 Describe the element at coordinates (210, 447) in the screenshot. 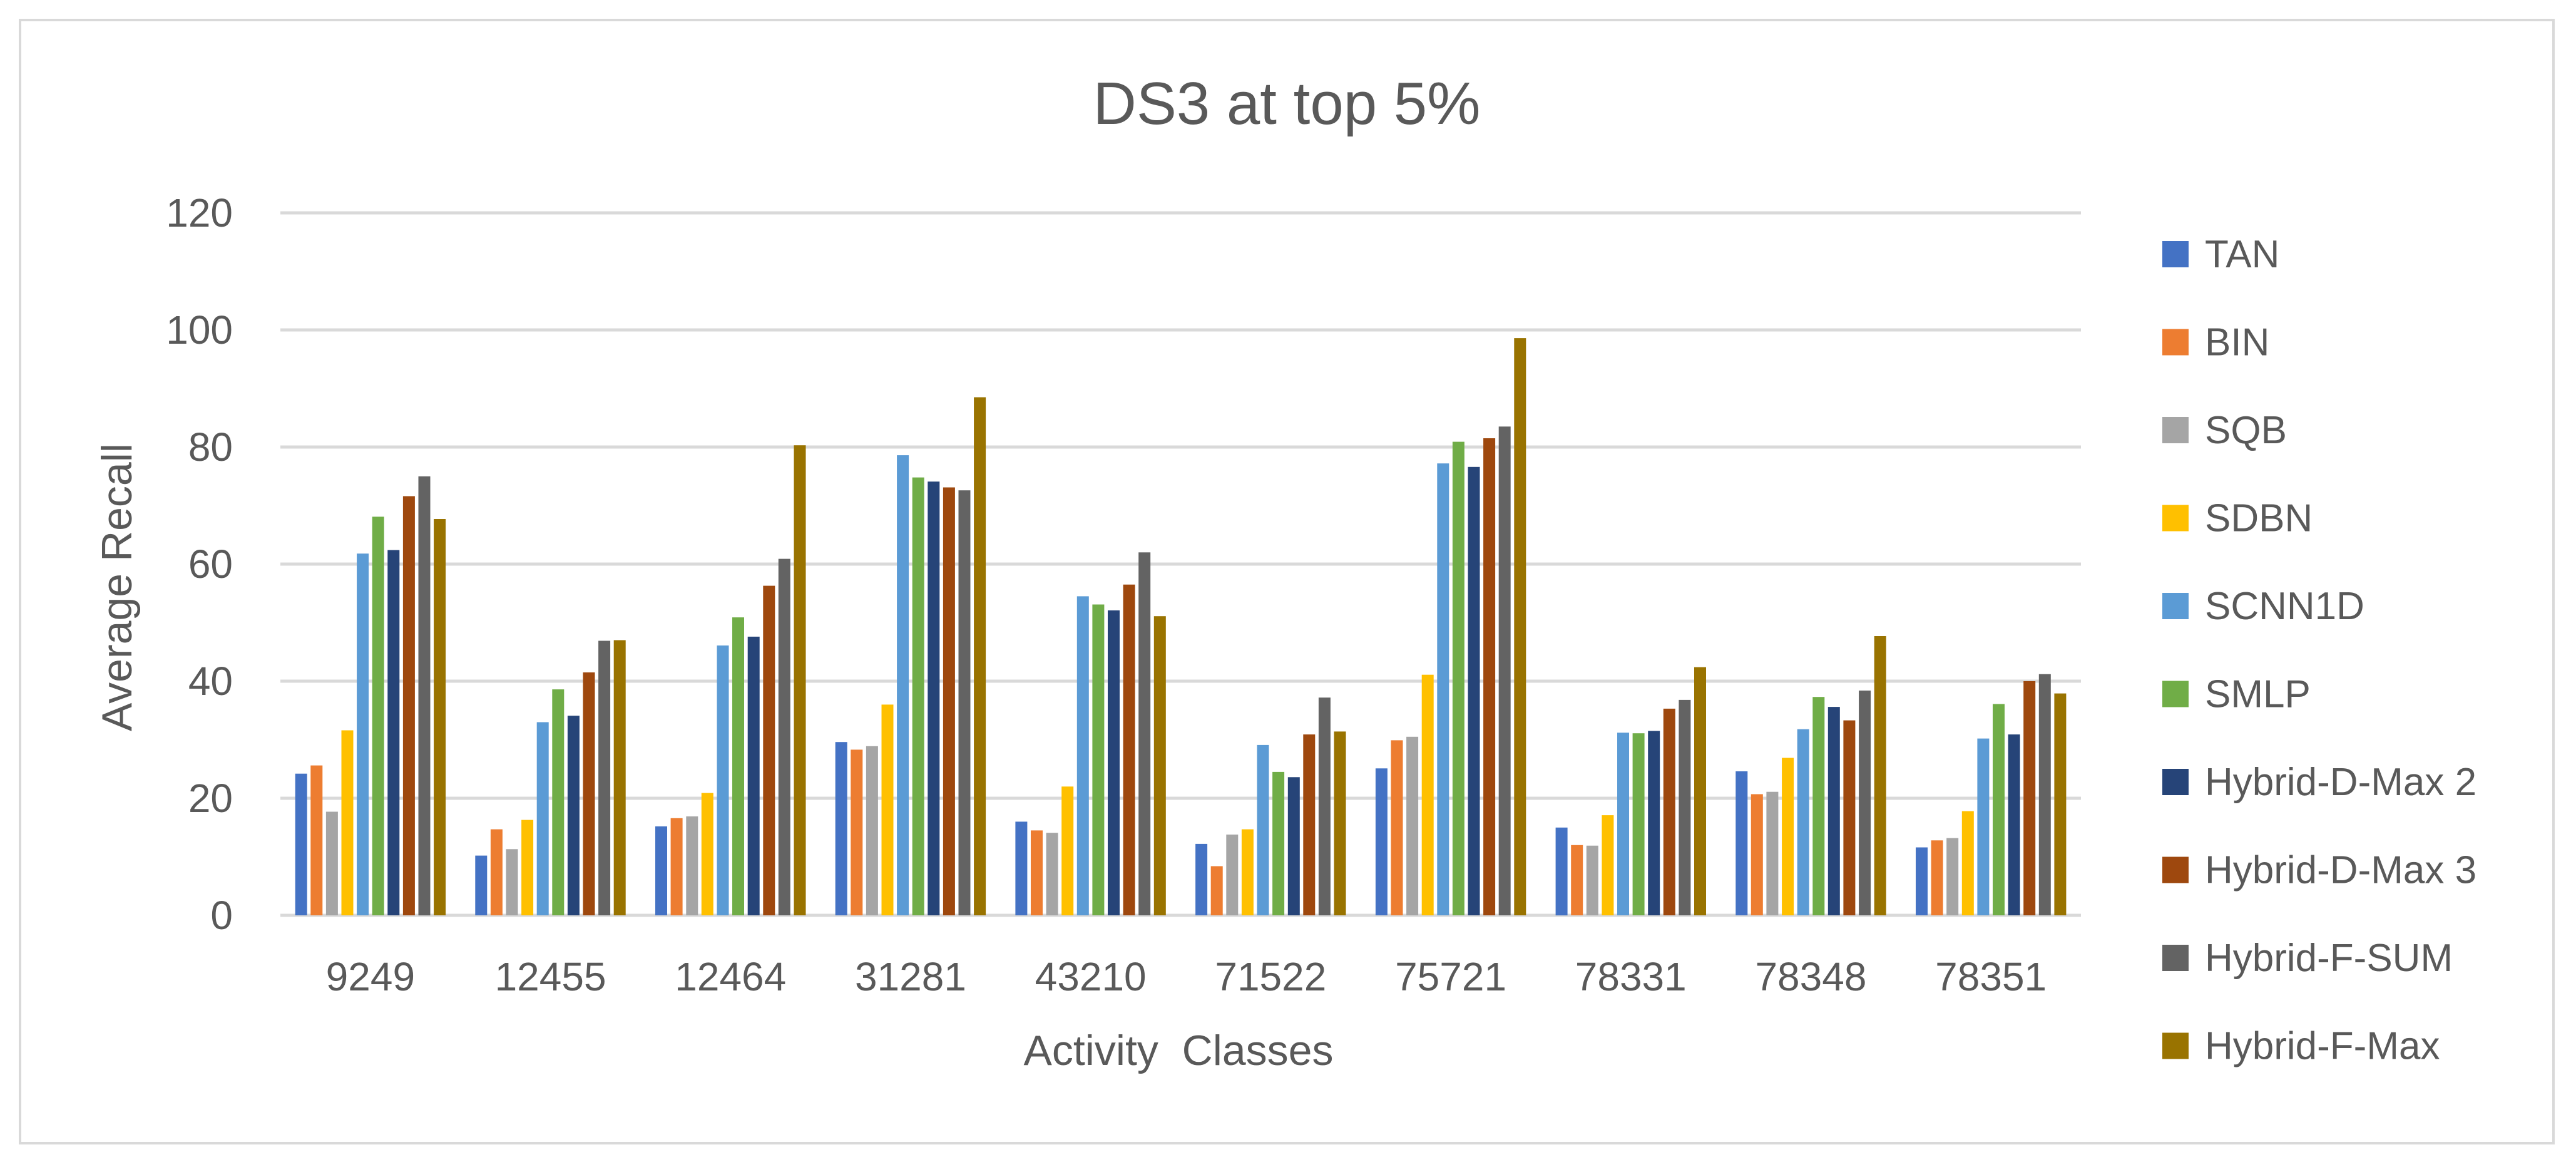

I see `y-tick-label: 80` at that location.